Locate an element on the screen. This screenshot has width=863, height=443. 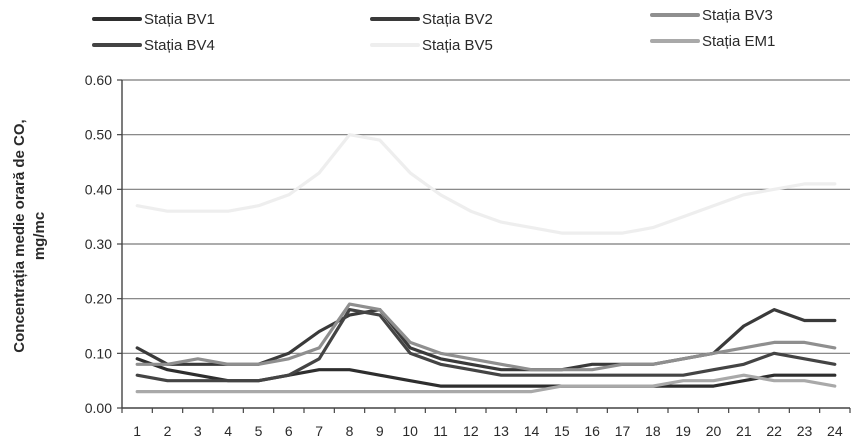
y-axis-label-line2: mg/mc is located at coordinates (39, 236).